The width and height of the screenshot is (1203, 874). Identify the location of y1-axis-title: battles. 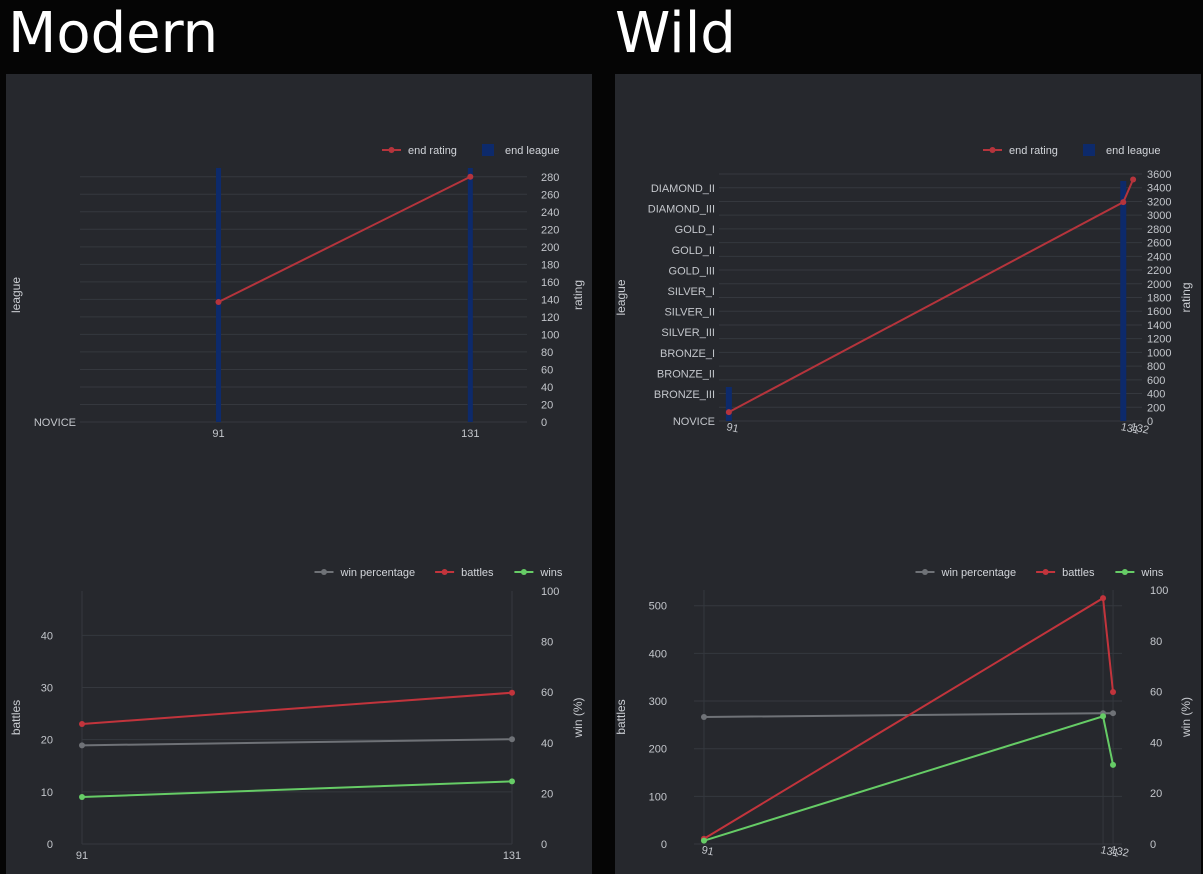
(16, 717).